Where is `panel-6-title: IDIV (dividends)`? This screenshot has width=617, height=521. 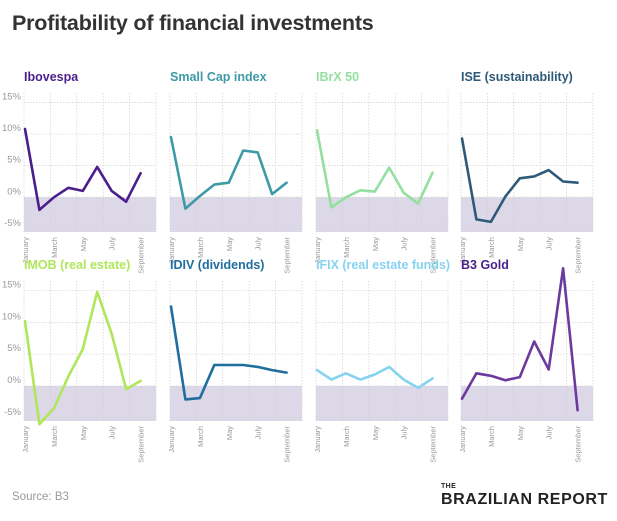 panel-6-title: IDIV (dividends) is located at coordinates (217, 265).